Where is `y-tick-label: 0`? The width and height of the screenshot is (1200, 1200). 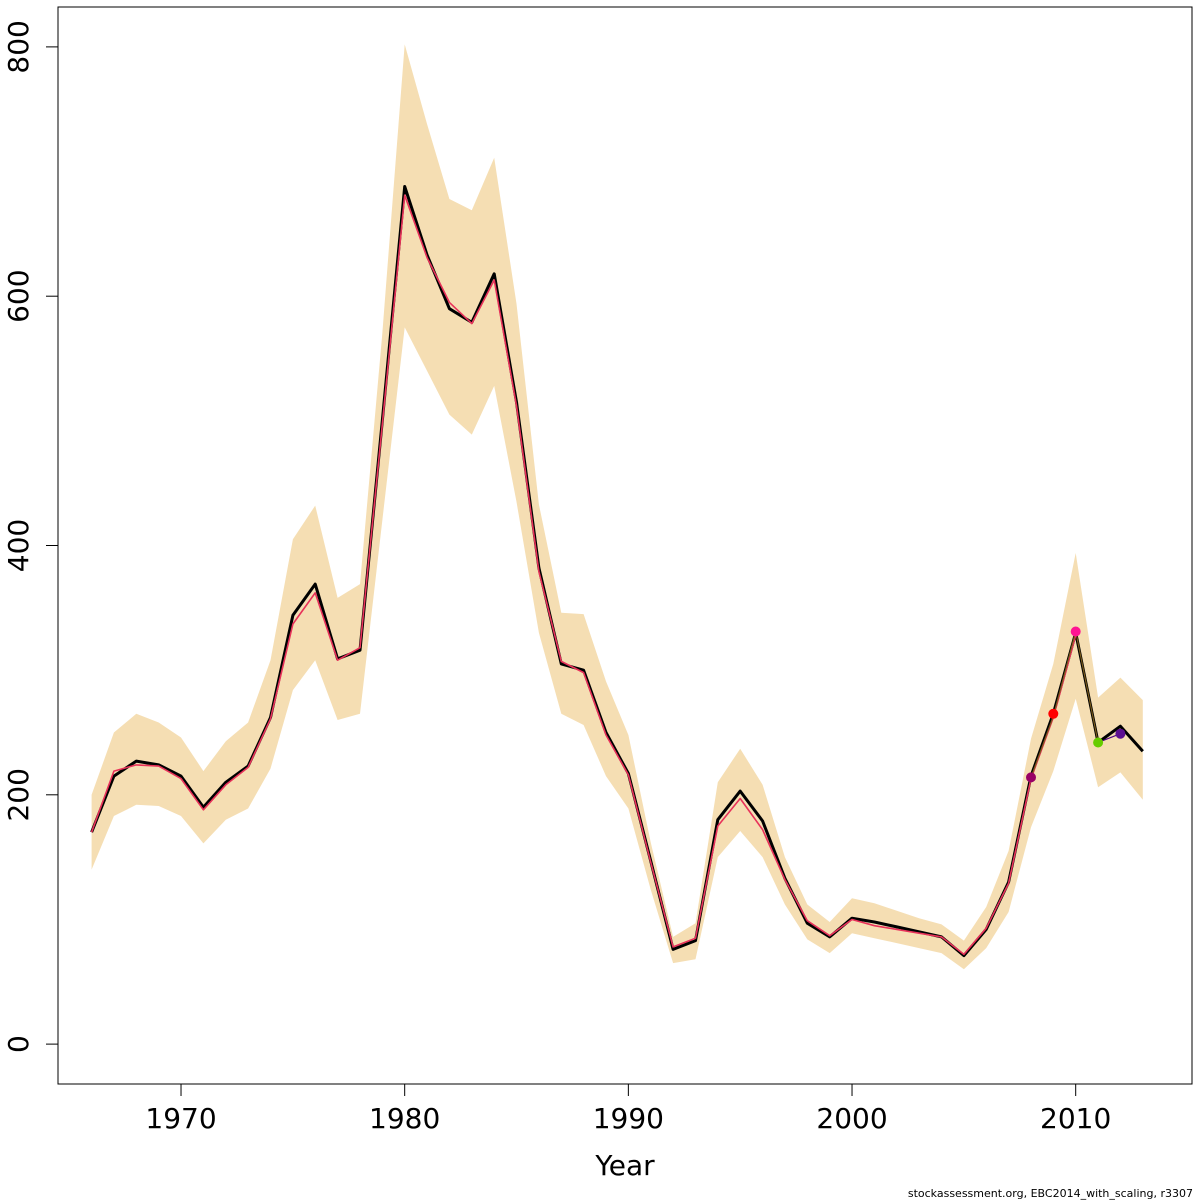 y-tick-label: 0 is located at coordinates (18, 1044).